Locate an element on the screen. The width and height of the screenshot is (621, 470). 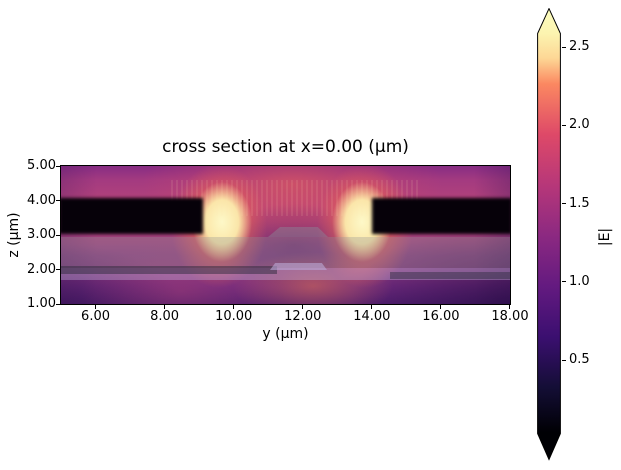
colorbar-gradient-bar is located at coordinates (549, 234).